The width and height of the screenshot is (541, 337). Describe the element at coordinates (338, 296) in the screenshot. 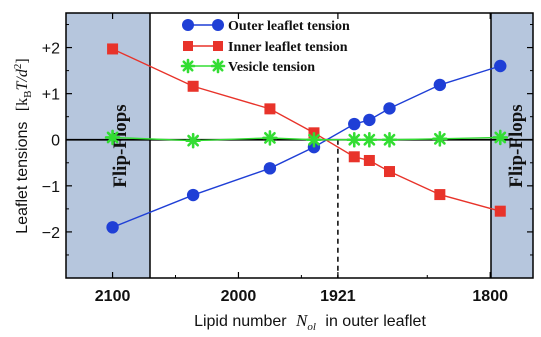

I see `x-tick-label: 1921` at that location.